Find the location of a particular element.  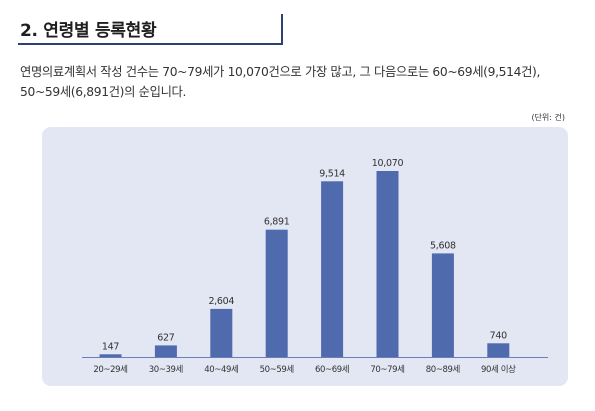

title-vertical-rule is located at coordinates (282, 29).